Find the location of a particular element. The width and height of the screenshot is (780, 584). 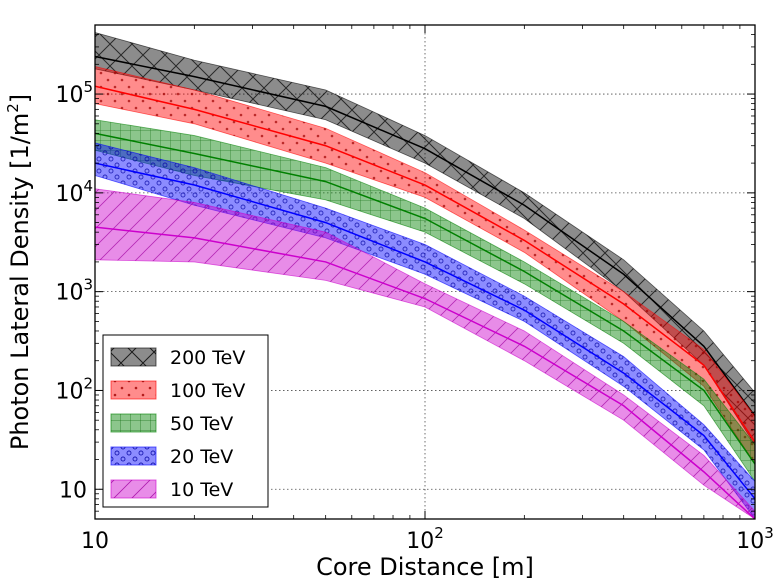

y-axis-label: Photon Lateral Density [1/m2] is located at coordinates (19, 272).